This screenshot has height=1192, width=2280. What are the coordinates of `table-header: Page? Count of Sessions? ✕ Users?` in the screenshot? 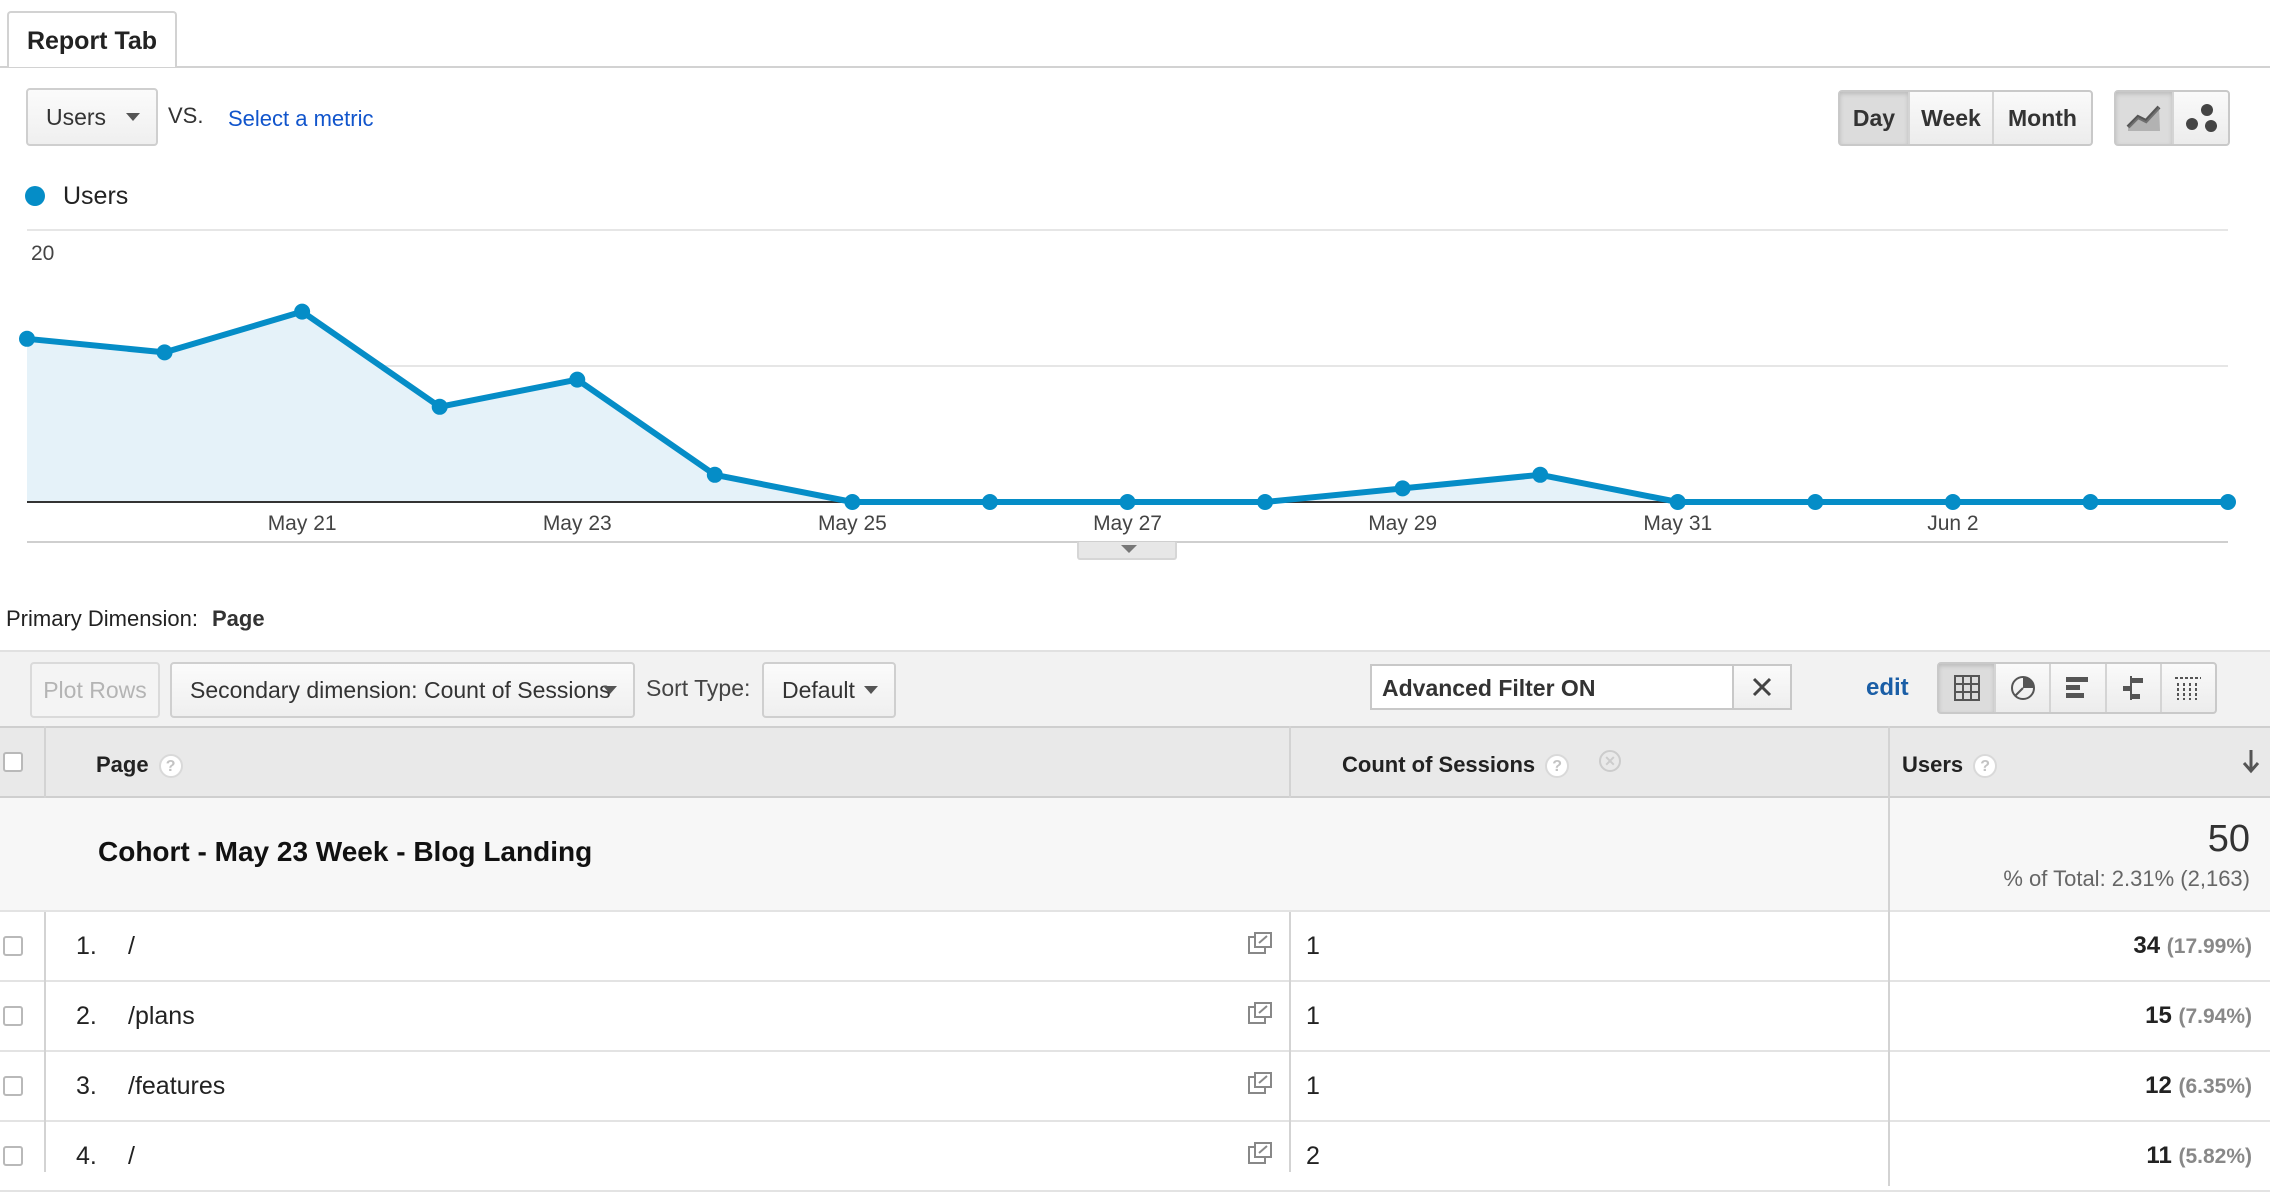 It's located at (1135, 762).